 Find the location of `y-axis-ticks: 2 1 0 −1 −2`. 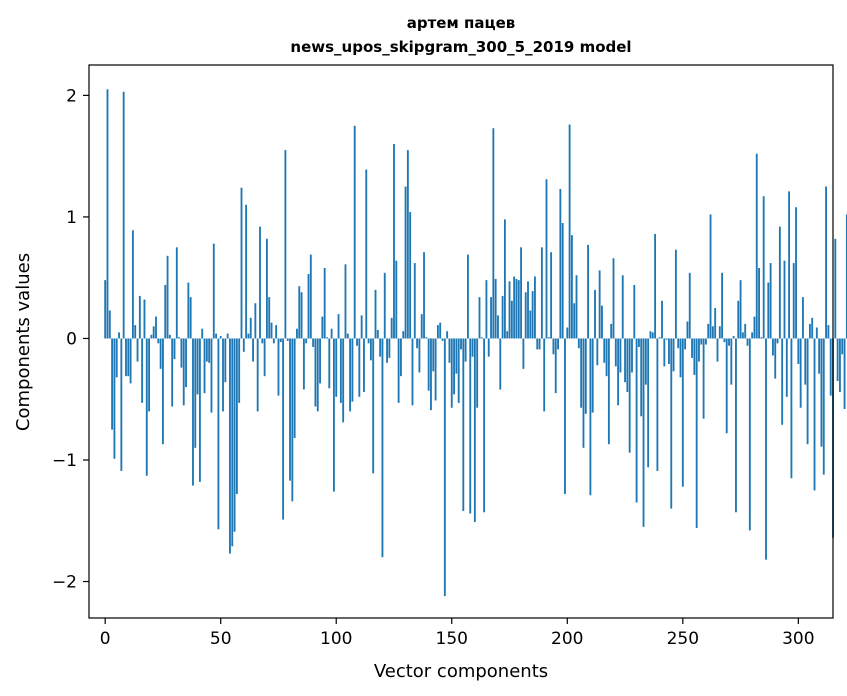

y-axis-ticks: 2 1 0 −1 −2 is located at coordinates (70, 339).